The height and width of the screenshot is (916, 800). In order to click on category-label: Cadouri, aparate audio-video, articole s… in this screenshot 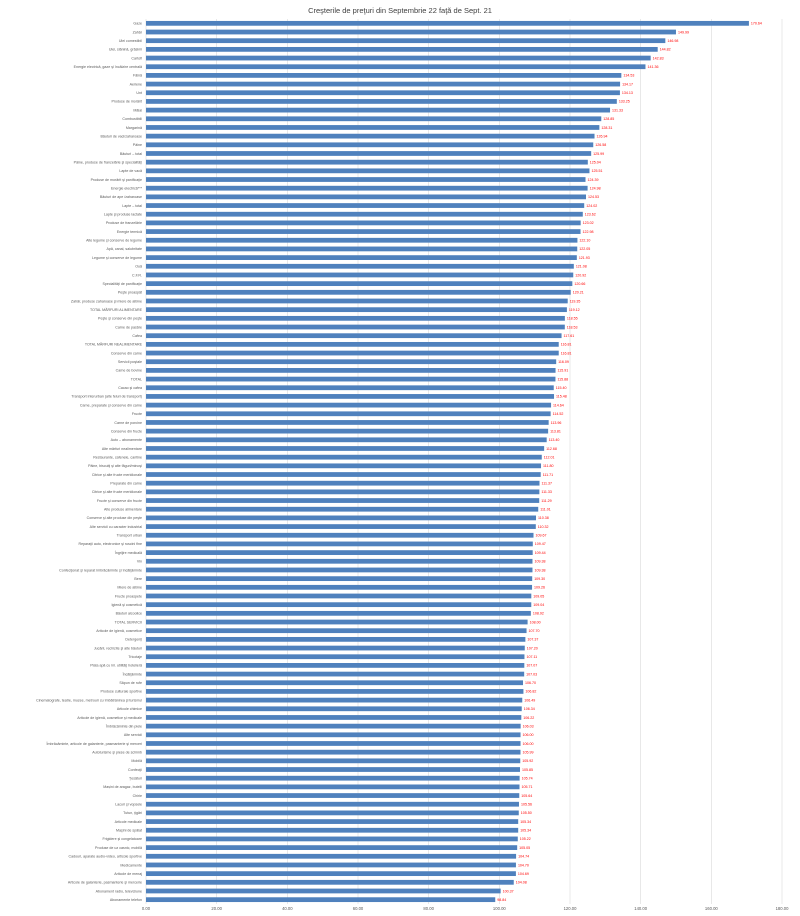, I will do `click(105, 857)`.